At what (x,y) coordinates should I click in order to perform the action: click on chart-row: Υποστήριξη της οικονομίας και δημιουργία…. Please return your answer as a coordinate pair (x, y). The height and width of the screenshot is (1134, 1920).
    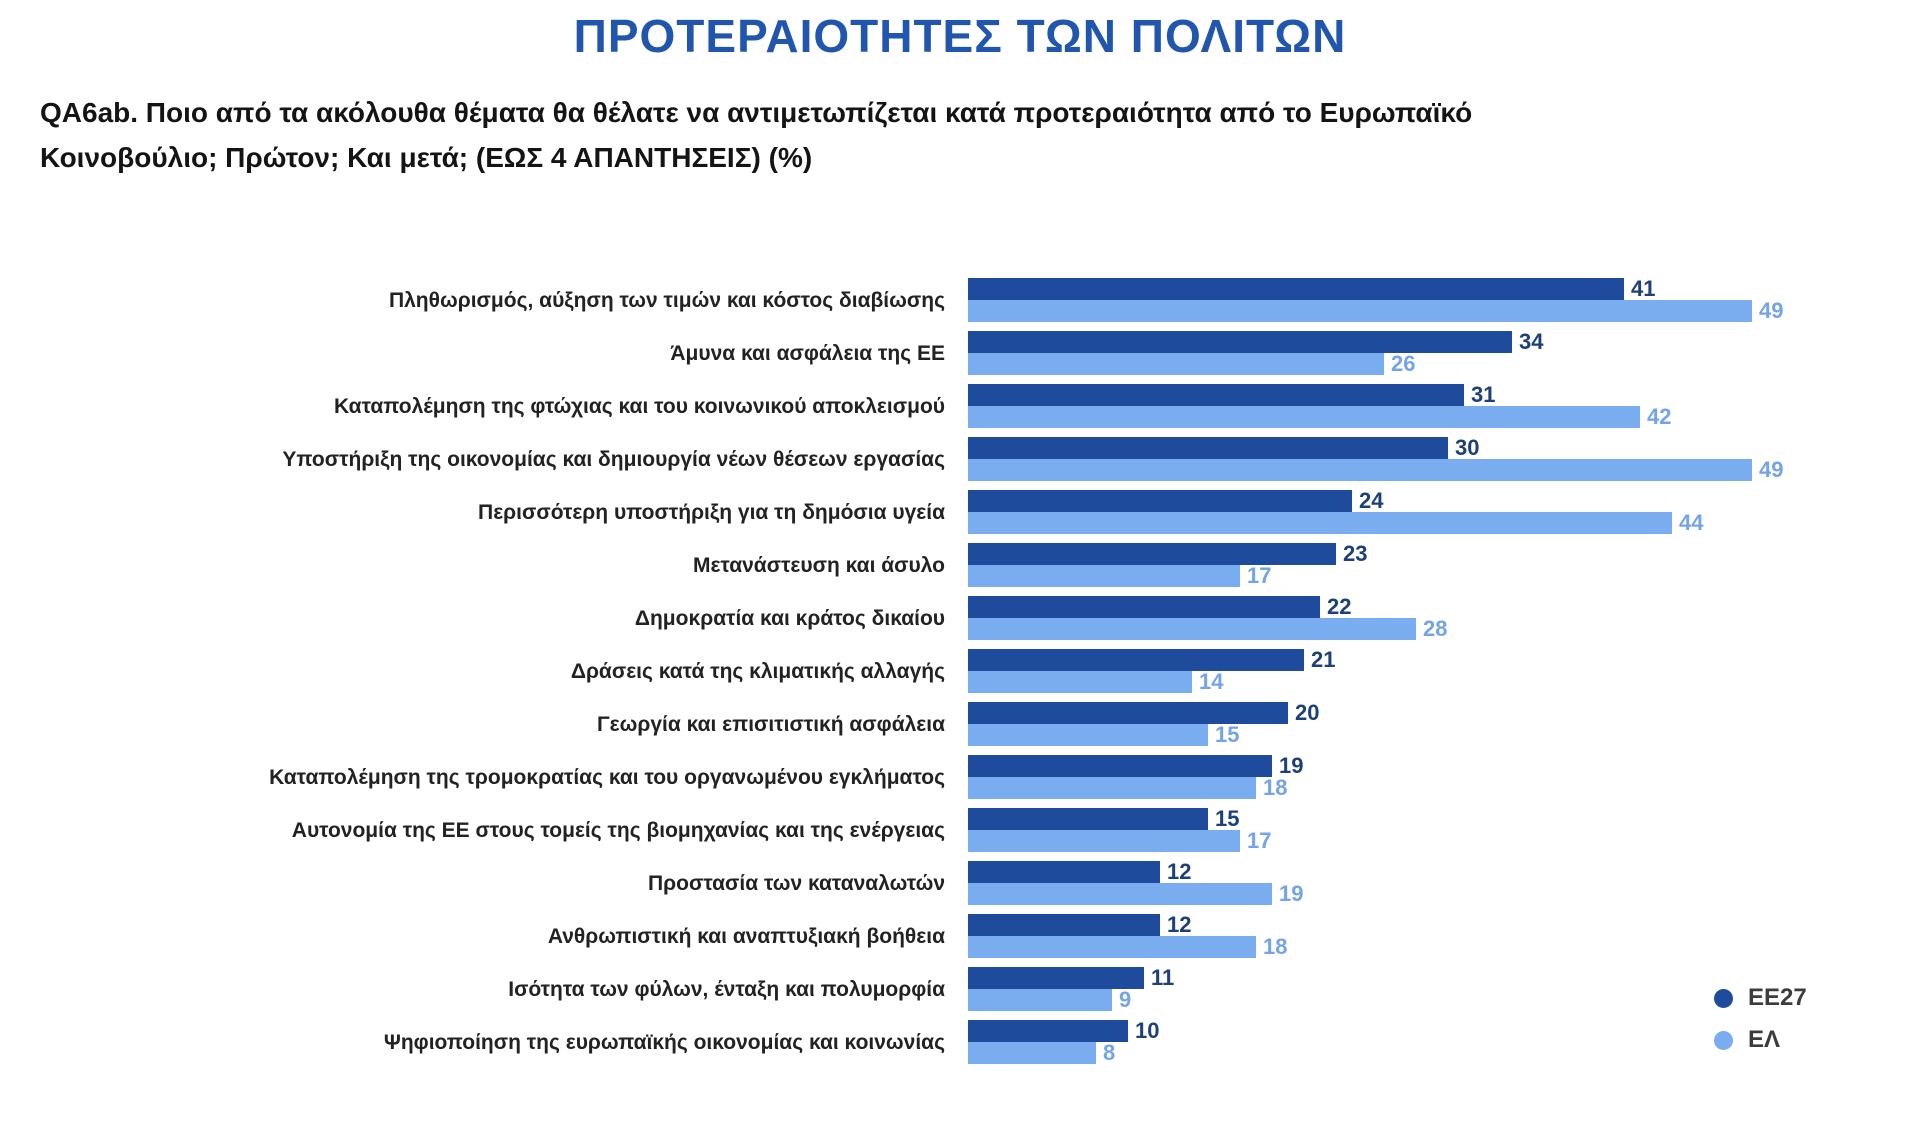
    Looking at the image, I should click on (960, 462).